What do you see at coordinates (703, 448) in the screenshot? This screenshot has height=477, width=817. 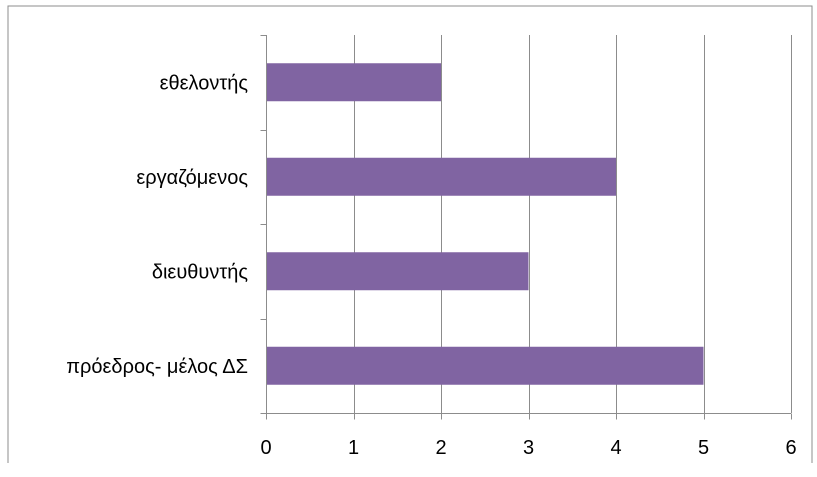 I see `x-tick-label-5: 5` at bounding box center [703, 448].